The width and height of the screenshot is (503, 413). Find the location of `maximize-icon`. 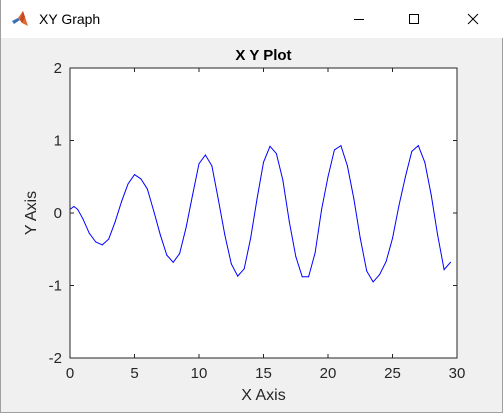

maximize-icon is located at coordinates (414, 19).